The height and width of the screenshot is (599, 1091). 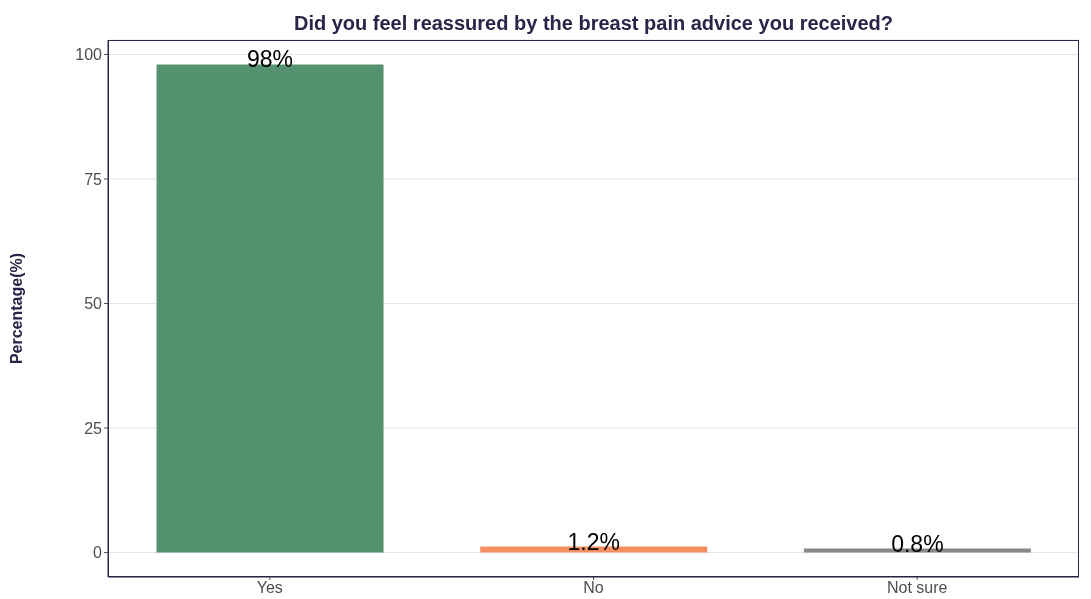 What do you see at coordinates (16, 308) in the screenshot?
I see `y-axis-title: Percentage(%)` at bounding box center [16, 308].